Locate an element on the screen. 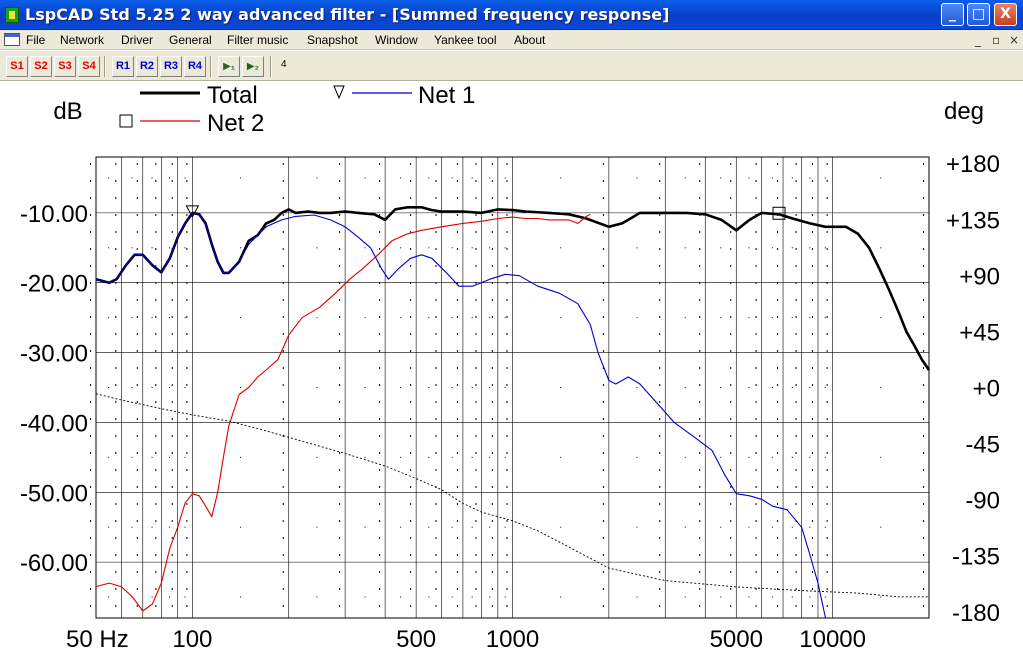  snapshot-s1-button: S1 is located at coordinates (17, 66).